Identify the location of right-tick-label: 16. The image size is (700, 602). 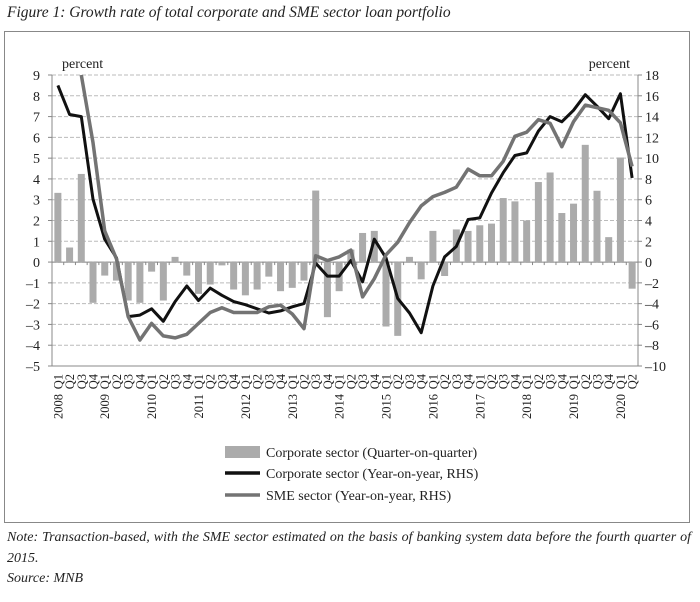
(652, 97).